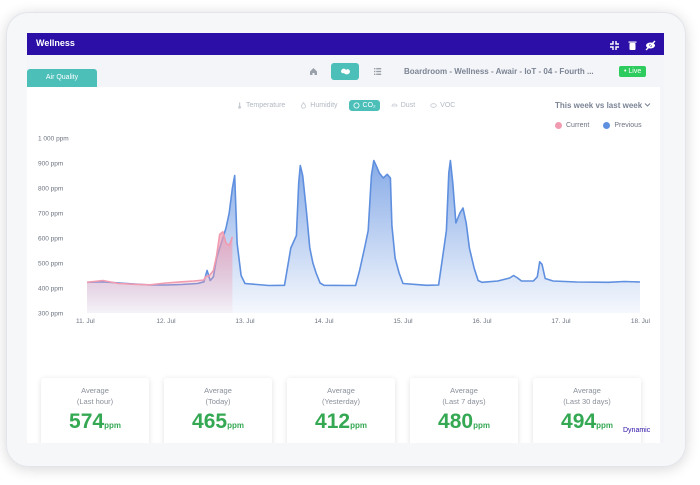 The width and height of the screenshot is (700, 485). Describe the element at coordinates (53, 139) in the screenshot. I see `y-tick-label: 1 000 ppm` at that location.